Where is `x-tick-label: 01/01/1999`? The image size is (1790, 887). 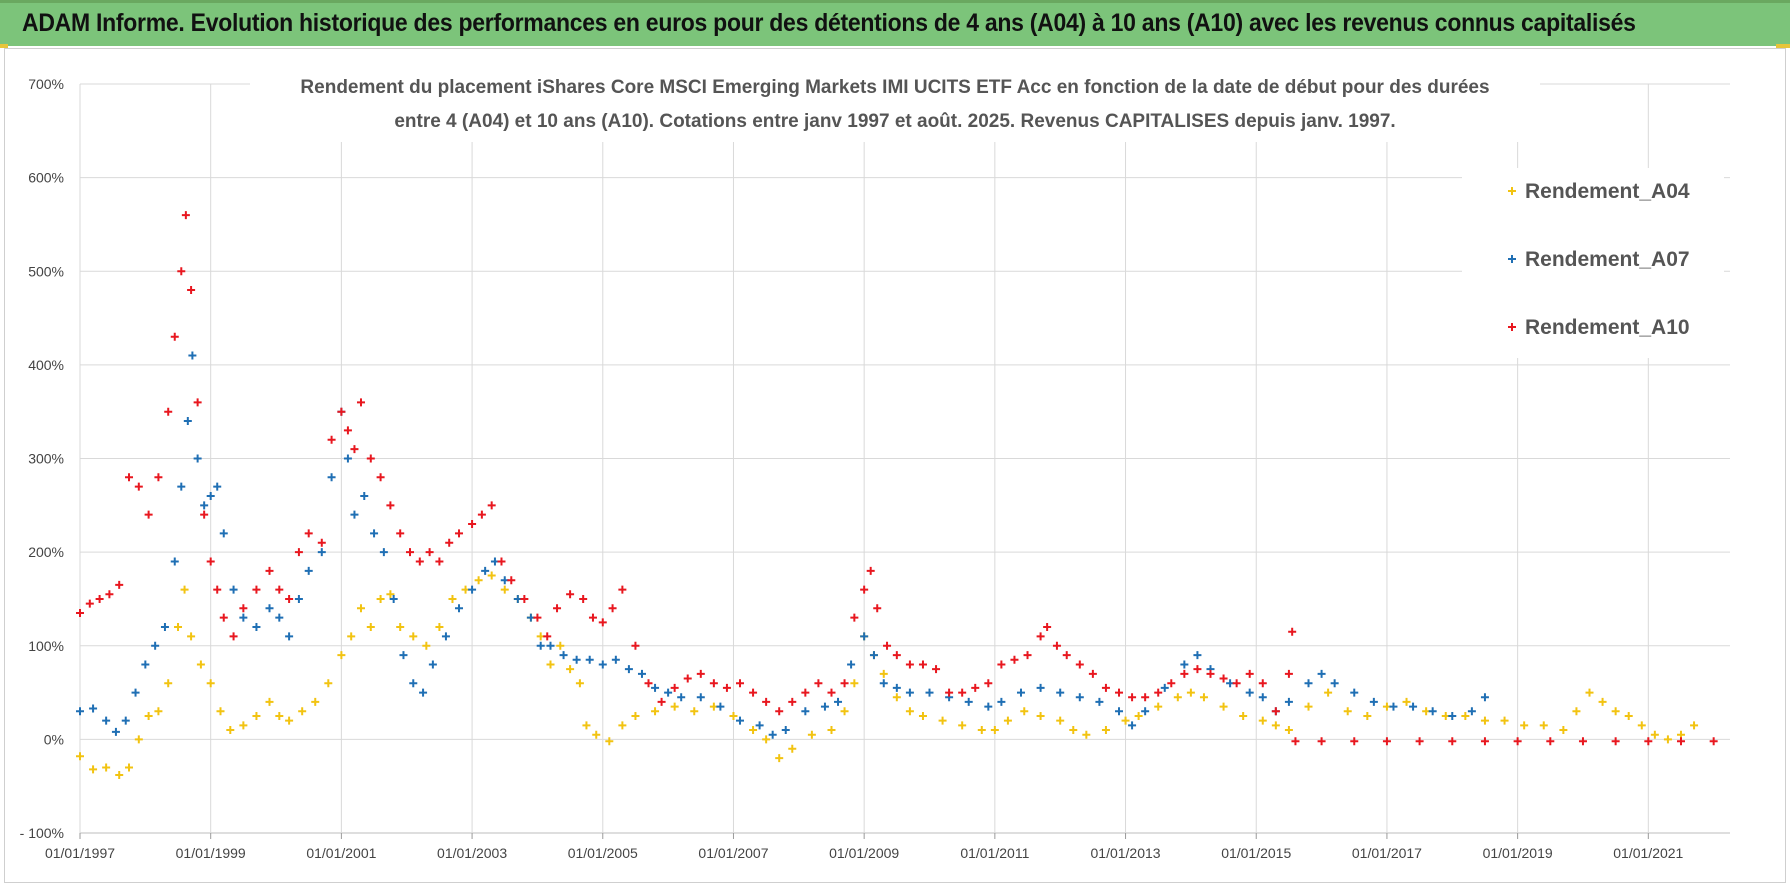 x-tick-label: 01/01/1999 is located at coordinates (211, 853).